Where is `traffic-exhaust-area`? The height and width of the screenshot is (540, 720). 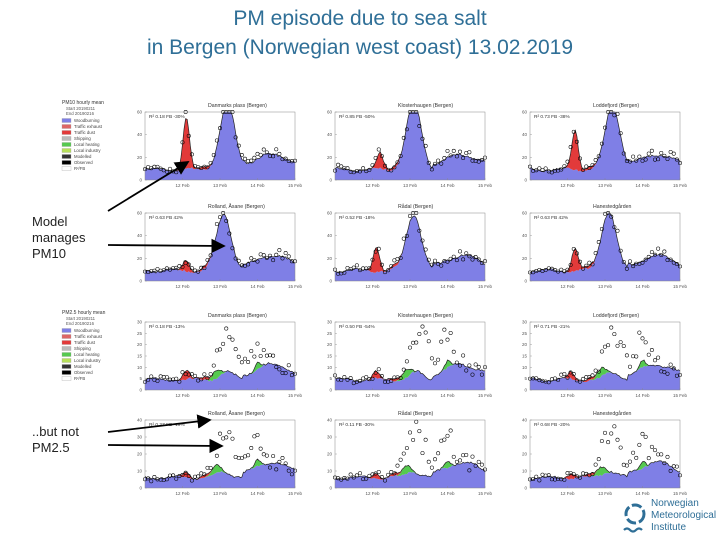
traffic-exhaust-area is located at coordinates (220, 372).